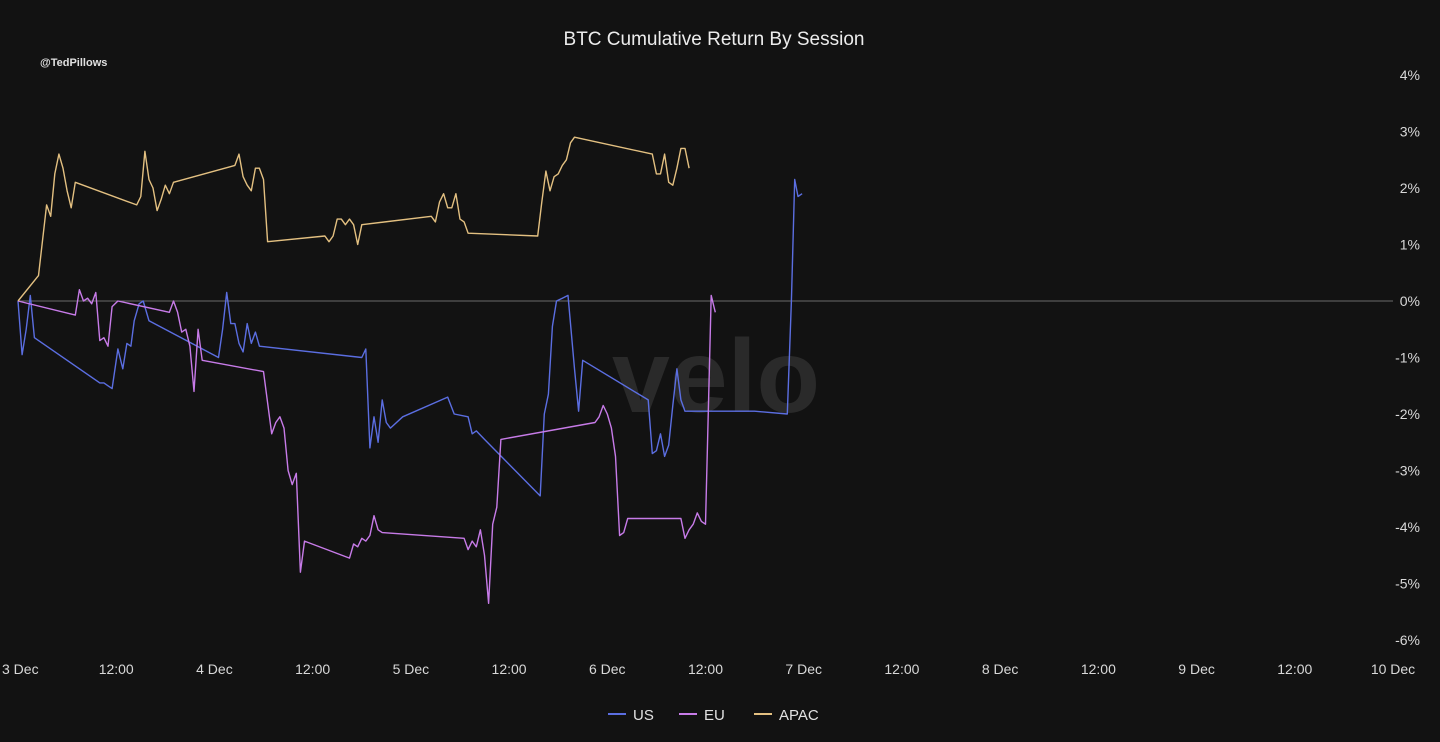 The width and height of the screenshot is (1440, 742). What do you see at coordinates (1410, 75) in the screenshot?
I see `y-tick-label: 4%` at bounding box center [1410, 75].